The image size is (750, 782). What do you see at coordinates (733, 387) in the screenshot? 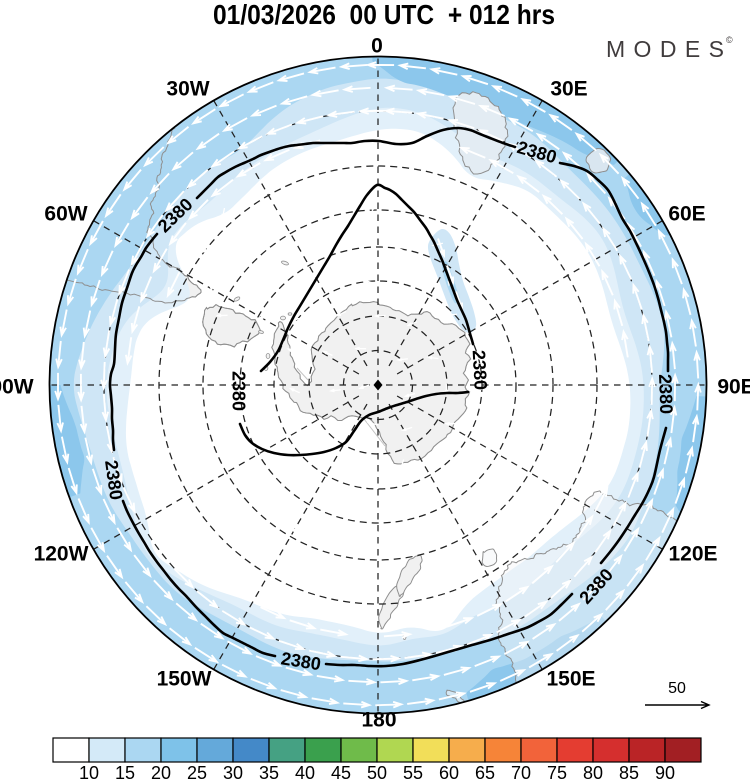
I see `svg-text: 90E` at bounding box center [733, 387].